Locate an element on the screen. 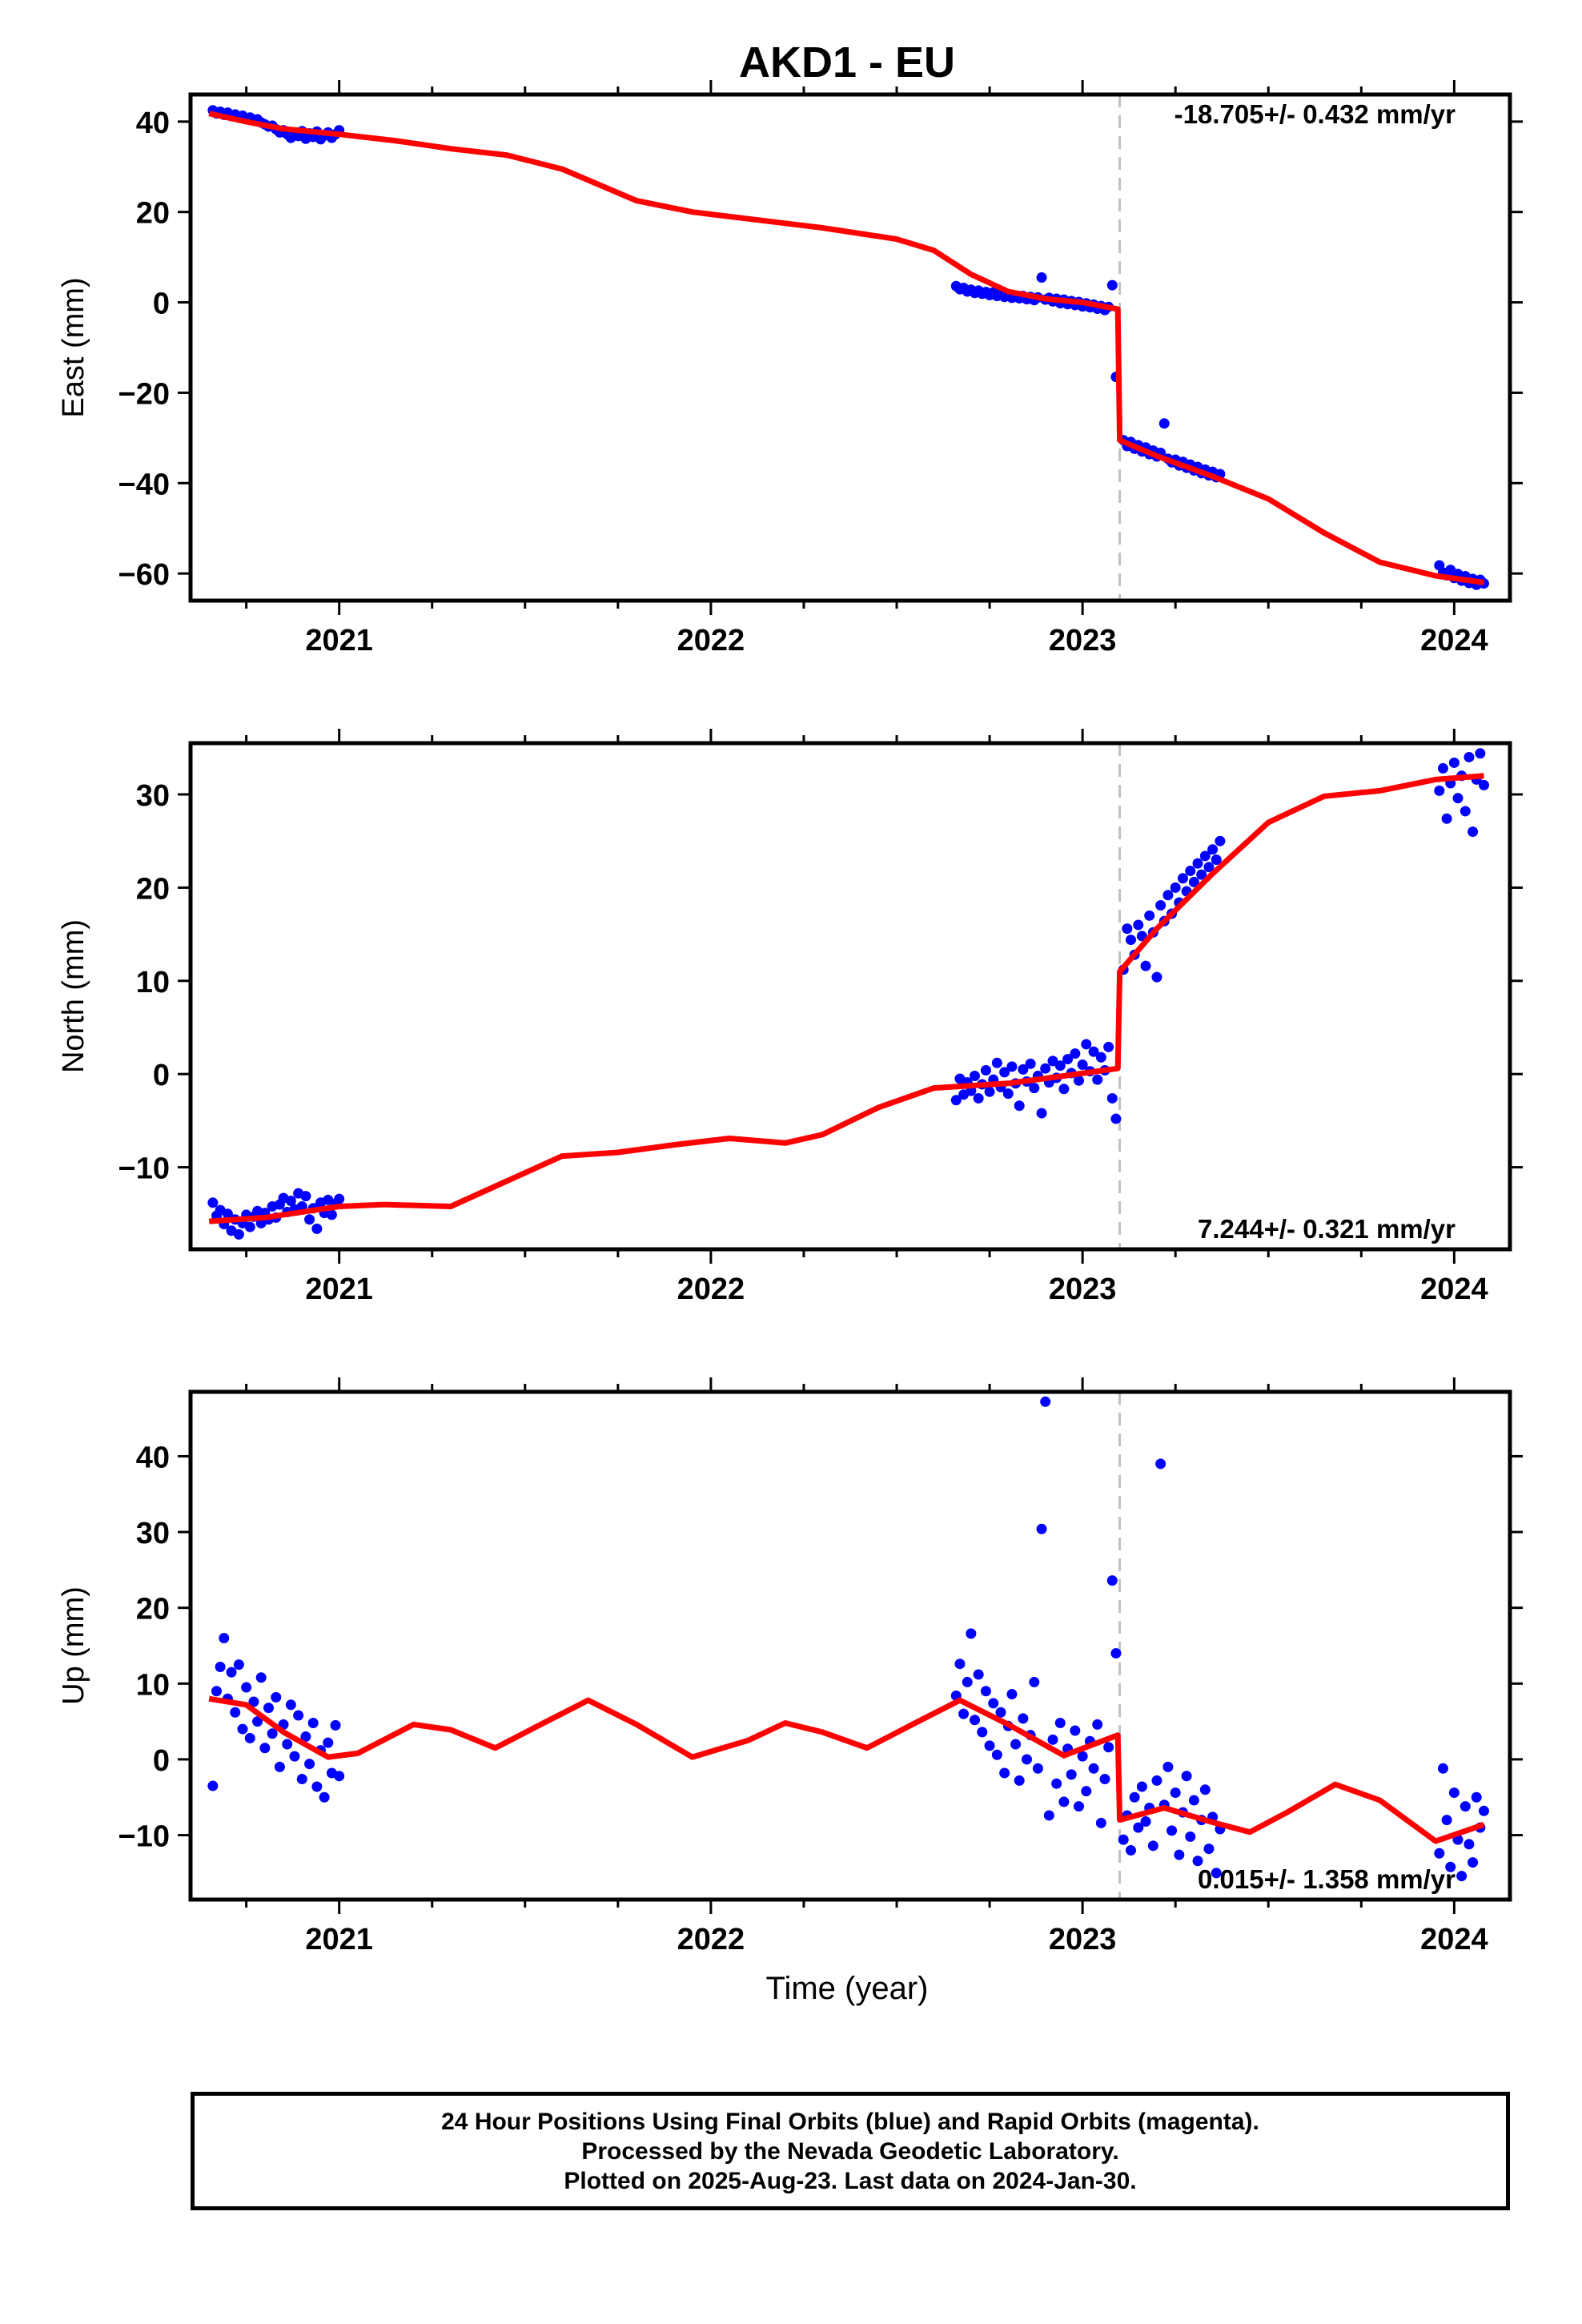 The image size is (1582, 2324). y-tick-label: 10 is located at coordinates (153, 1685).